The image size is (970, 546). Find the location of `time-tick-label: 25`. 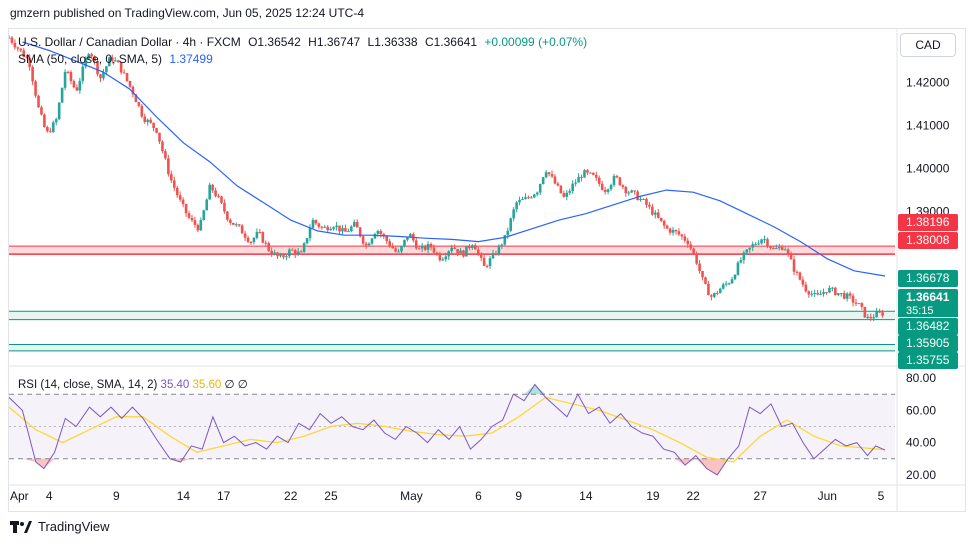

time-tick-label: 25 is located at coordinates (331, 496).